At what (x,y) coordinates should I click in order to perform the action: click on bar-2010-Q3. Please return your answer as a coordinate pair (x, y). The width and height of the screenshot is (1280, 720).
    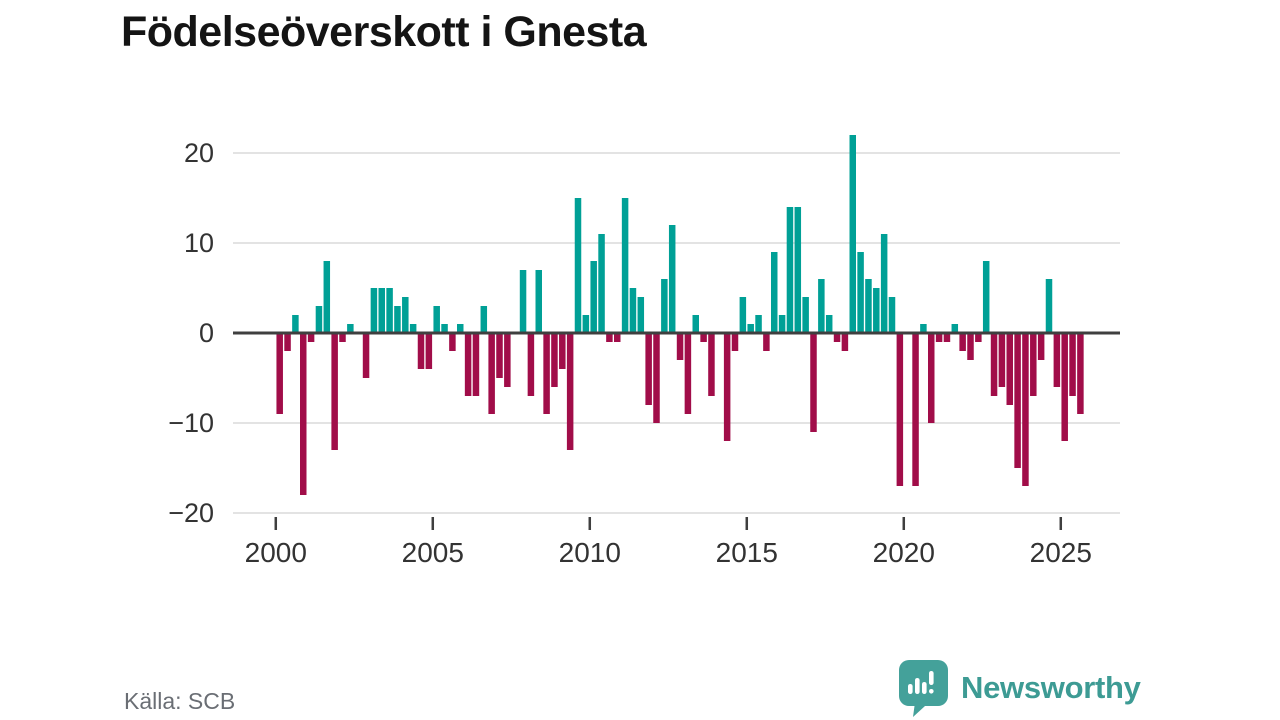
    Looking at the image, I should click on (609, 337).